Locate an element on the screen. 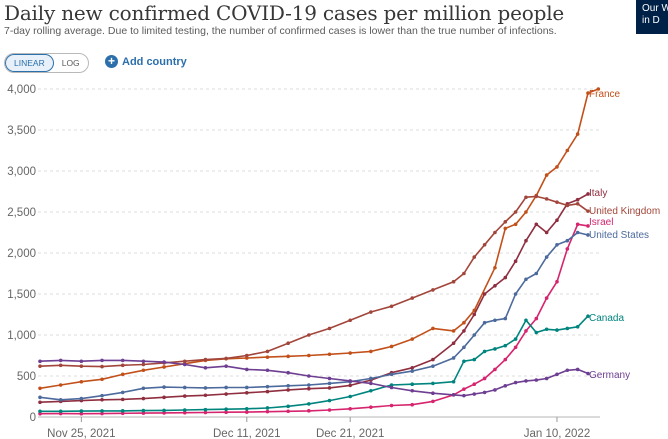  log-scale-button: LOG is located at coordinates (70, 63).